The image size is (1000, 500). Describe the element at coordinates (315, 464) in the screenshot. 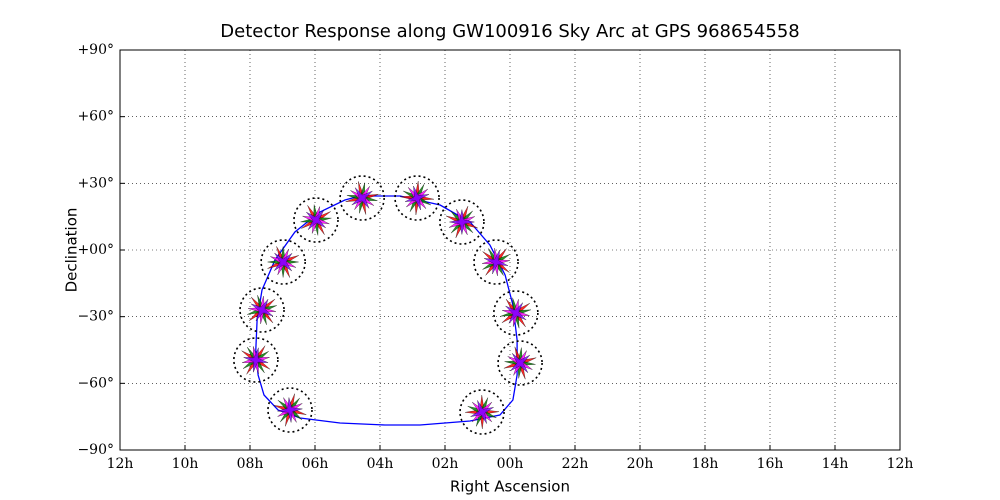

I see `x-tick-label: 06h` at that location.